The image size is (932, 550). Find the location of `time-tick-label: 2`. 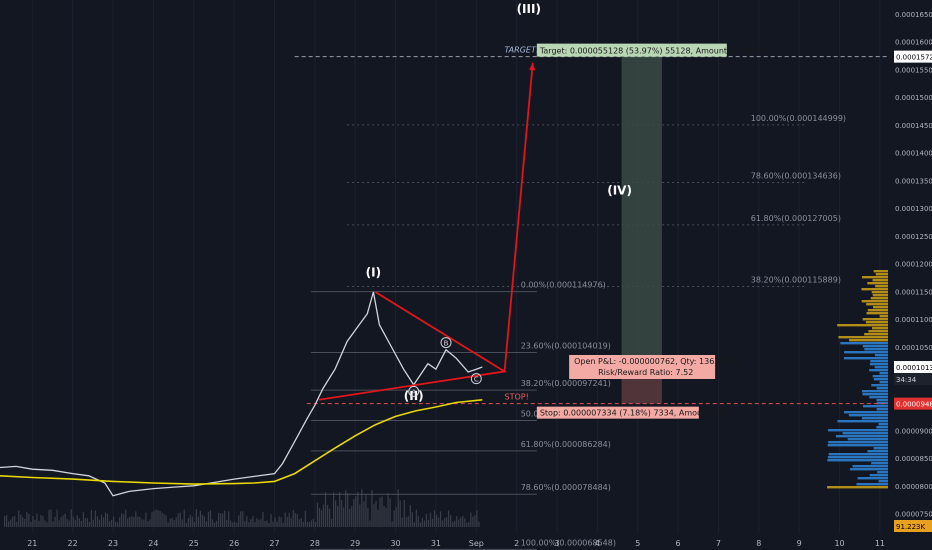

time-tick-label: 2 is located at coordinates (516, 543).